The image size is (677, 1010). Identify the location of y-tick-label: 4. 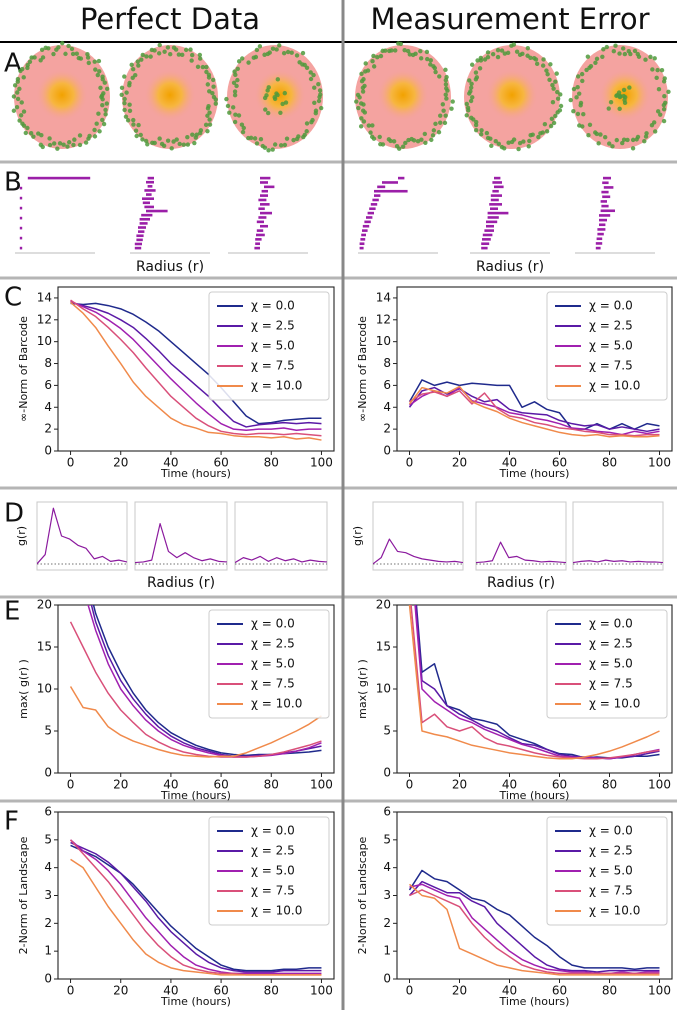
(48, 407).